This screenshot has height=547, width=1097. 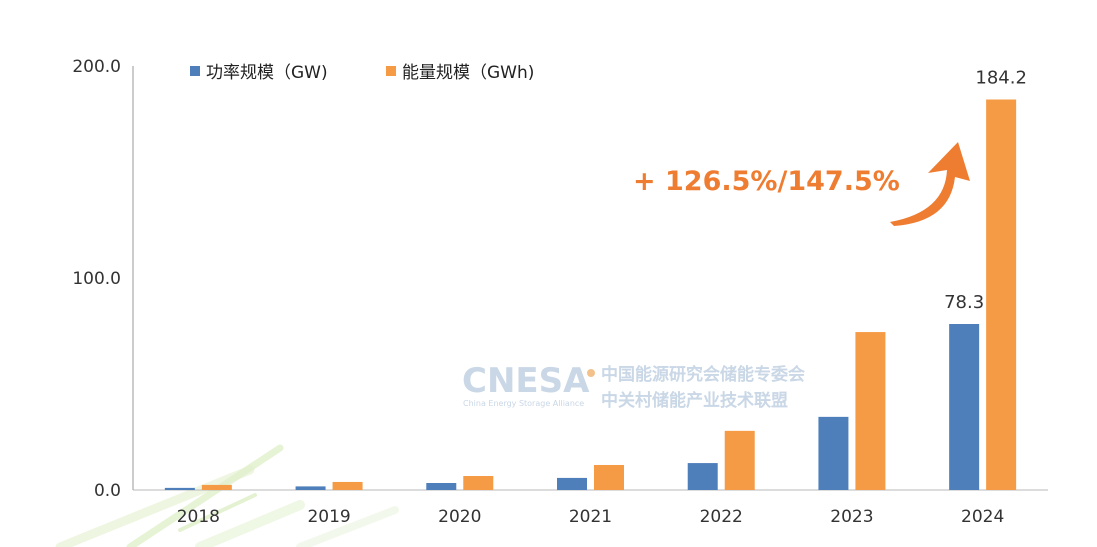 What do you see at coordinates (833, 453) in the screenshot?
I see `bar-power-2023` at bounding box center [833, 453].